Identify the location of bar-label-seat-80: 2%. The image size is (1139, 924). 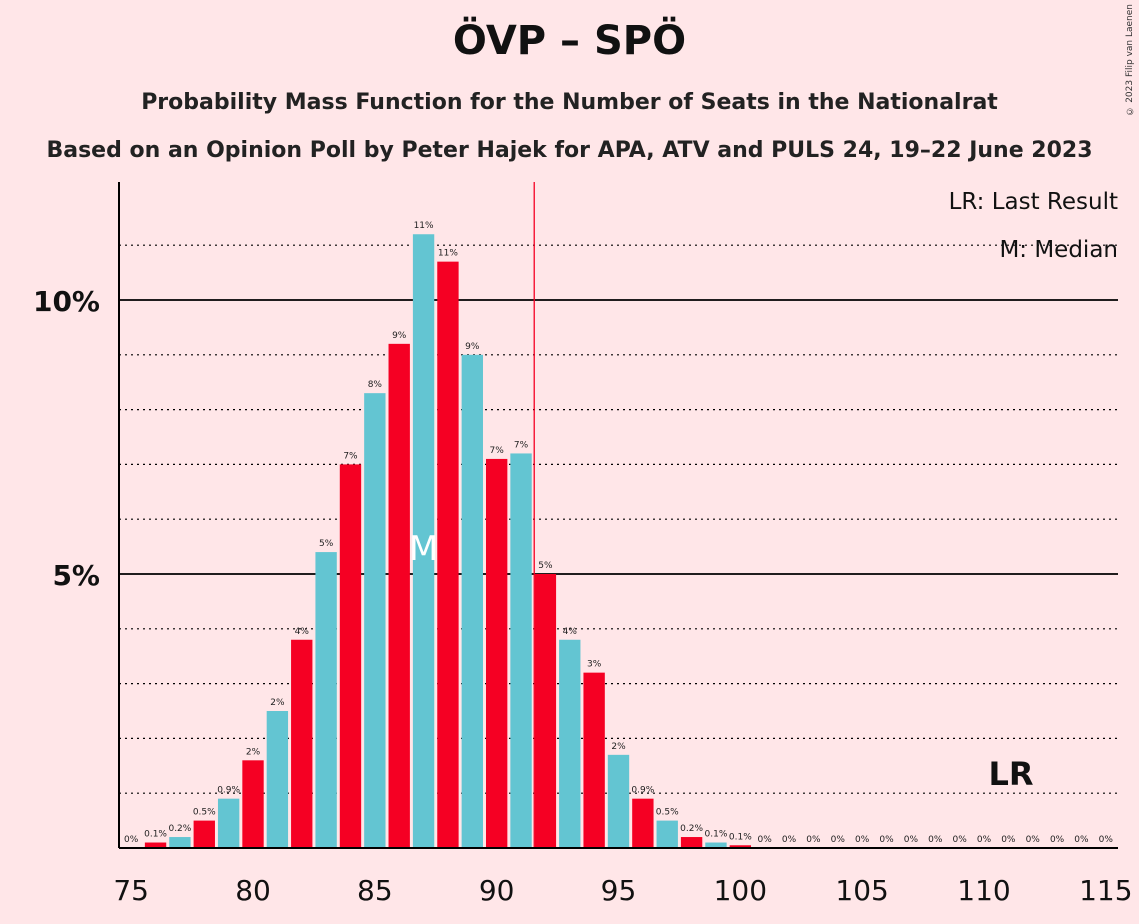
(253, 752).